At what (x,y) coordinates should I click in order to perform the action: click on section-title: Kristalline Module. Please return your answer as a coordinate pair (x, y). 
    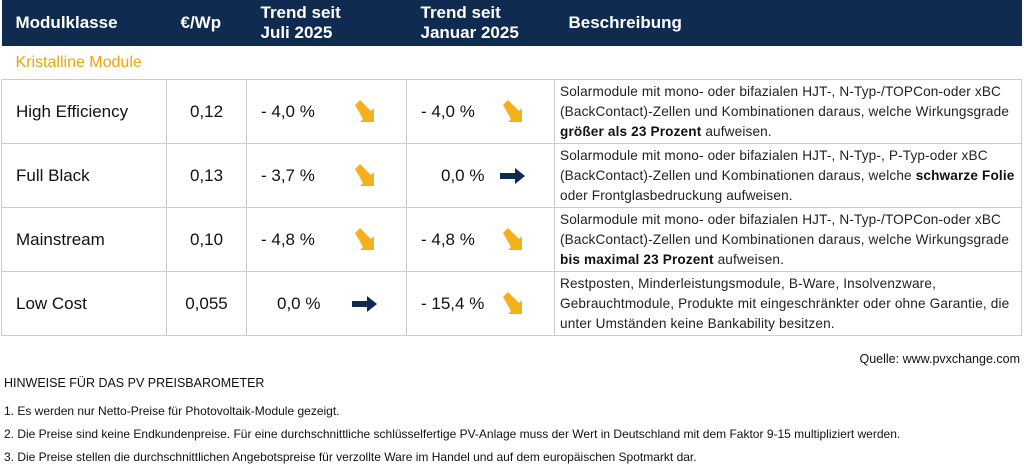
    Looking at the image, I should click on (511, 63).